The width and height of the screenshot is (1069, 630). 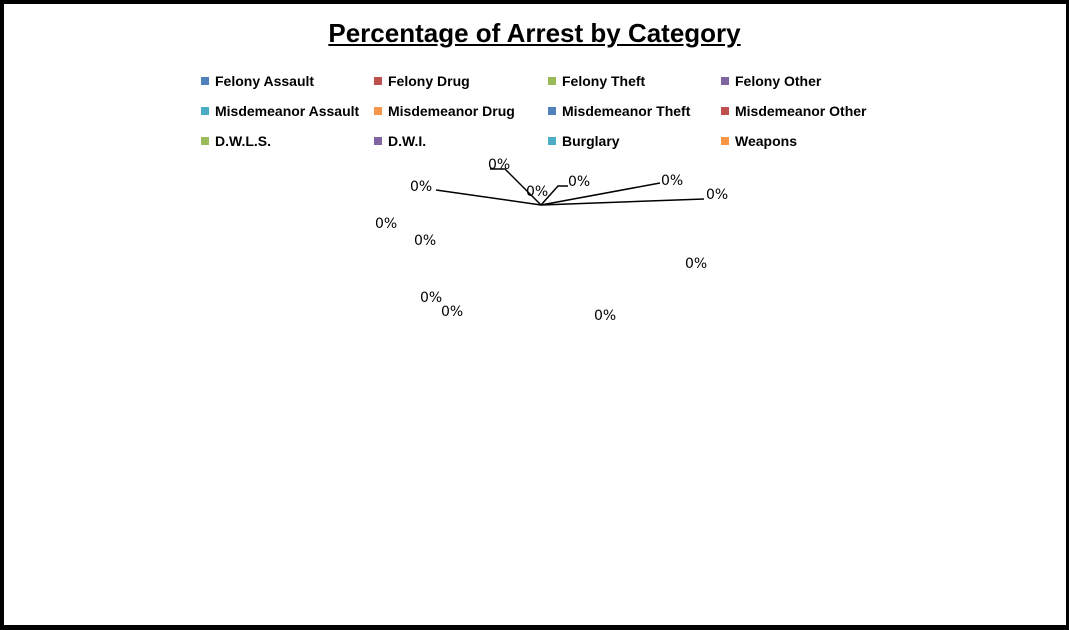 I want to click on legend-label: Felony Theft, so click(x=604, y=81).